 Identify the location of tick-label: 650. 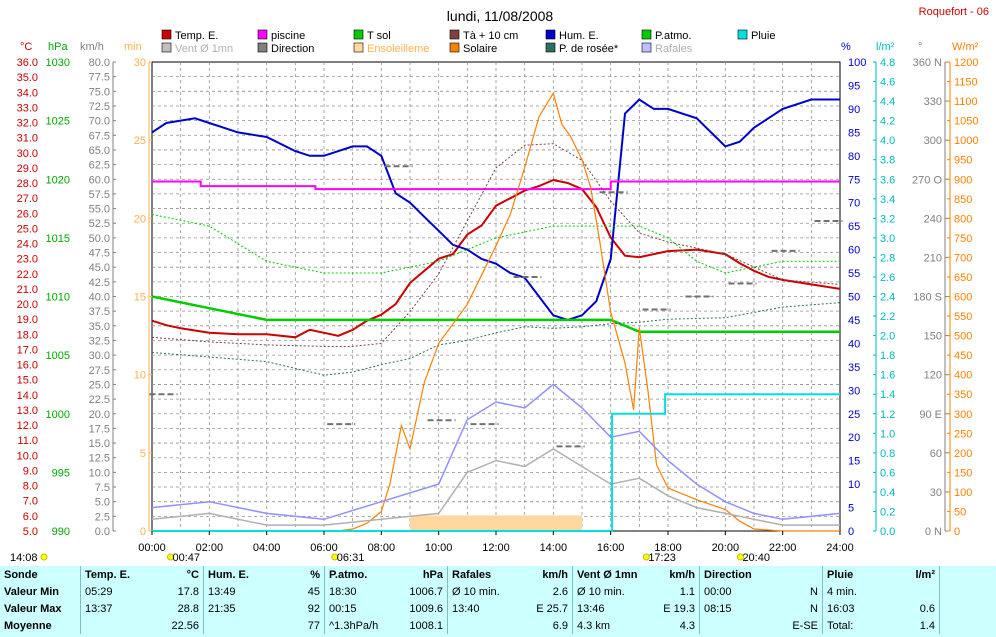
(963, 278).